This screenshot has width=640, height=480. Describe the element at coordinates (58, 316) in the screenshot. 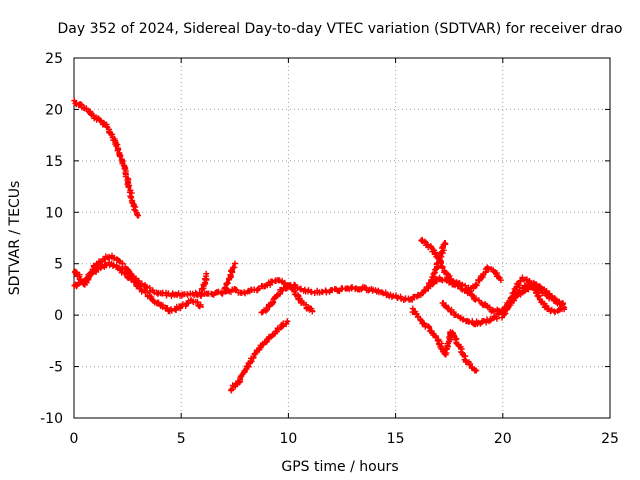

I see `y-tick-label: 0` at that location.